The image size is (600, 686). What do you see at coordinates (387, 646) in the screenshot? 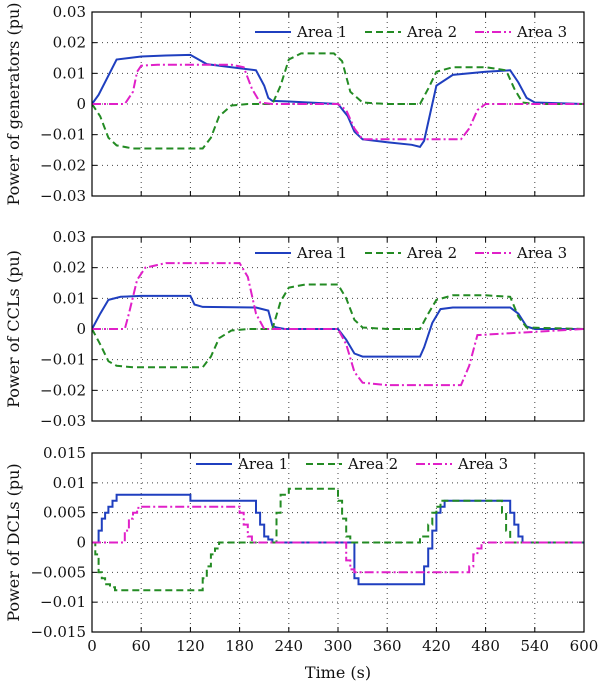
I see `x-tick-label: 360` at bounding box center [387, 646].